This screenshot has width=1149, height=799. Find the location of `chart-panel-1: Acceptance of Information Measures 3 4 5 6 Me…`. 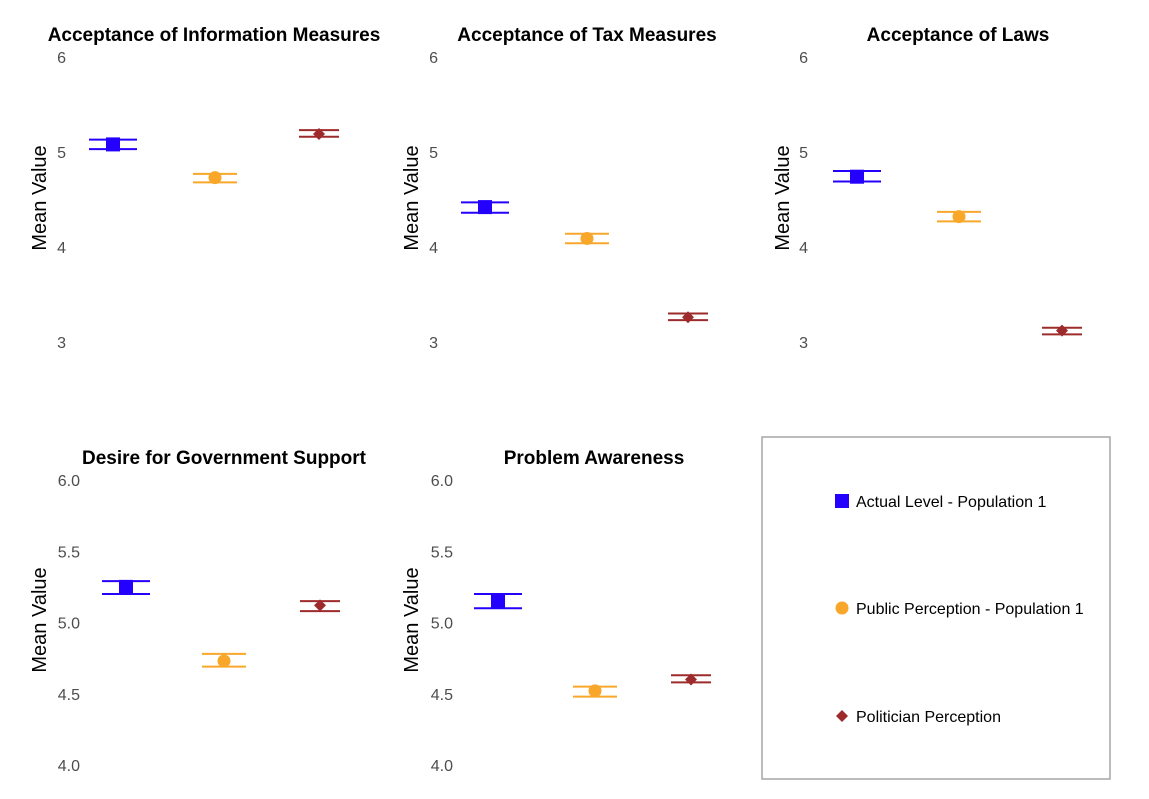

chart-panel-1: Acceptance of Information Measures 3 4 5 6 Me… is located at coordinates (204, 188).